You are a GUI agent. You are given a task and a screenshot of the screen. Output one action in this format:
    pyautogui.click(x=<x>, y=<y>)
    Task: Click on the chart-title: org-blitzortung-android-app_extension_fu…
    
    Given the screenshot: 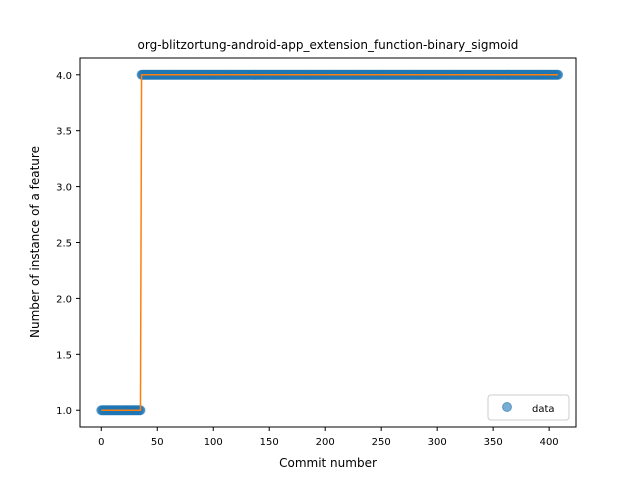 What is the action you would take?
    pyautogui.click(x=328, y=45)
    